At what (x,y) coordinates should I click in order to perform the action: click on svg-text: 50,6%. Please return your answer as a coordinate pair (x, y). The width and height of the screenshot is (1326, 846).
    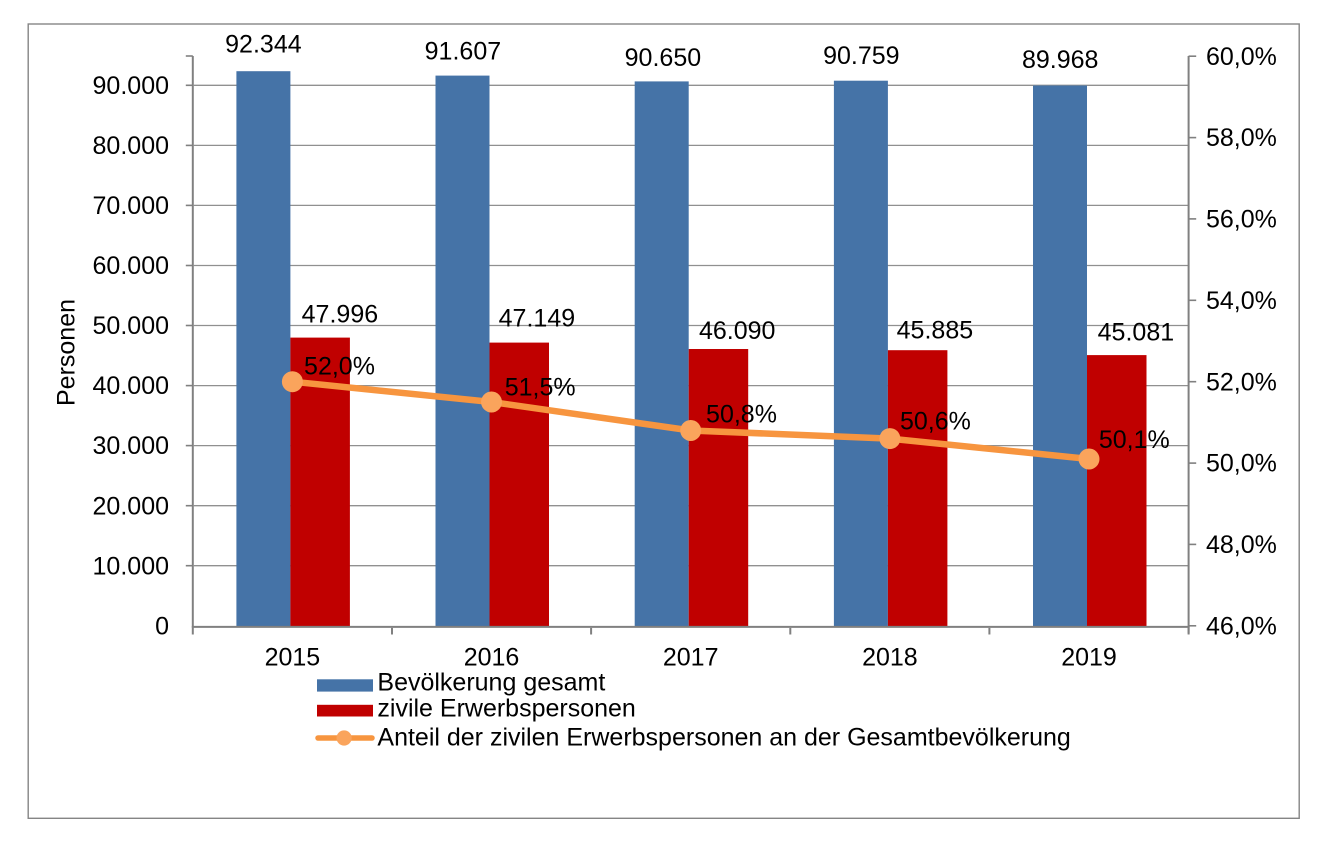
    Looking at the image, I should click on (935, 421).